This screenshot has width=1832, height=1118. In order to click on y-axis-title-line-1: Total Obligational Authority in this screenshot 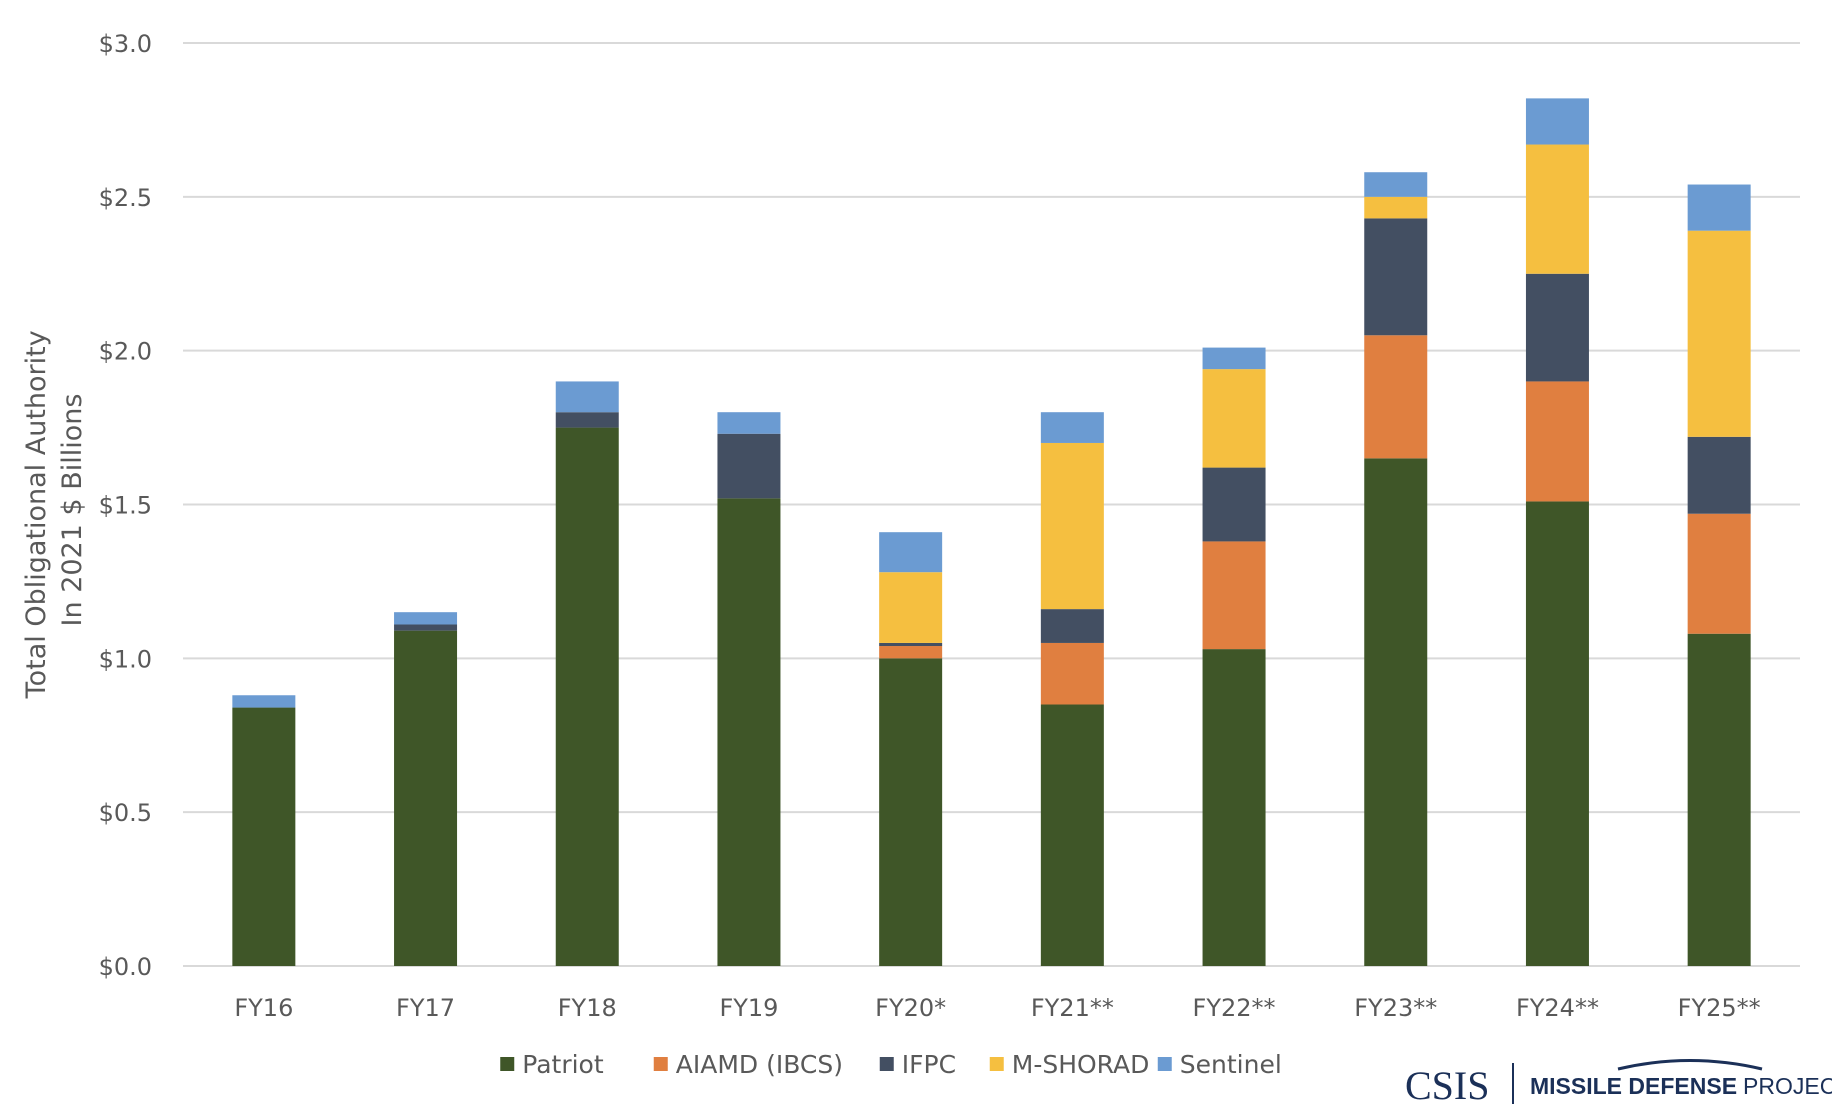, I will do `click(36, 514)`.